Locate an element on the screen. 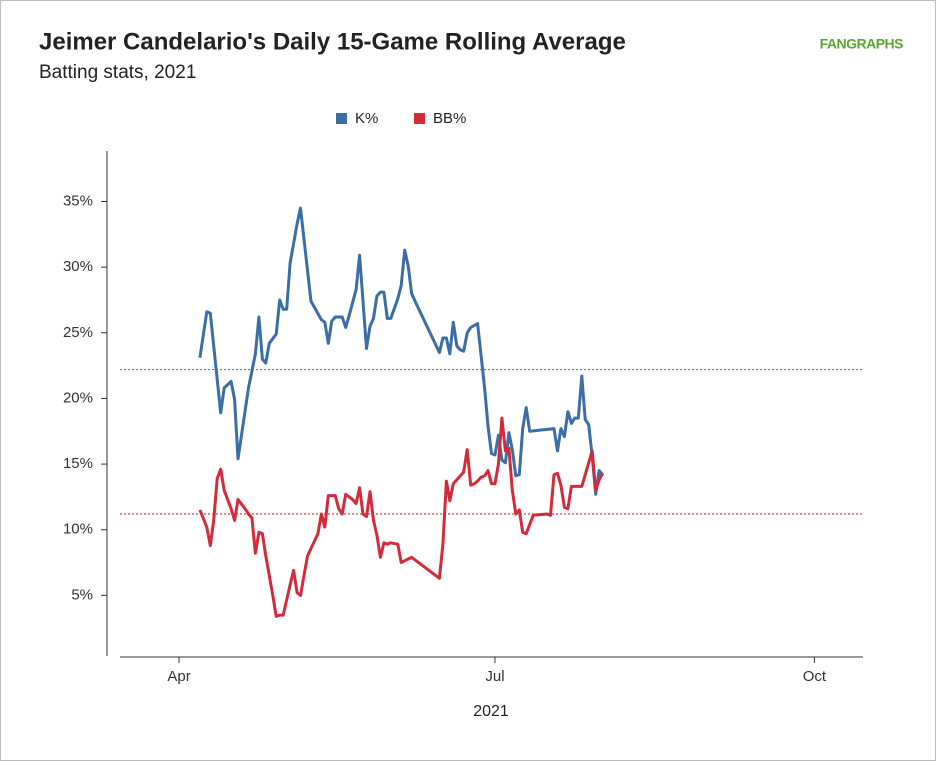 The width and height of the screenshot is (936, 761). legend-label: BB% is located at coordinates (449, 118).